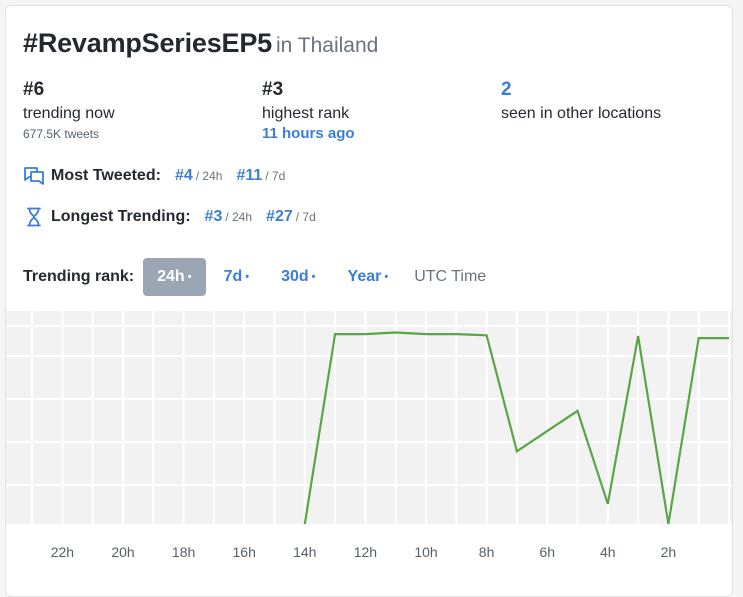  Describe the element at coordinates (121, 217) in the screenshot. I see `longest-trending-label: Longest Trending:` at that location.